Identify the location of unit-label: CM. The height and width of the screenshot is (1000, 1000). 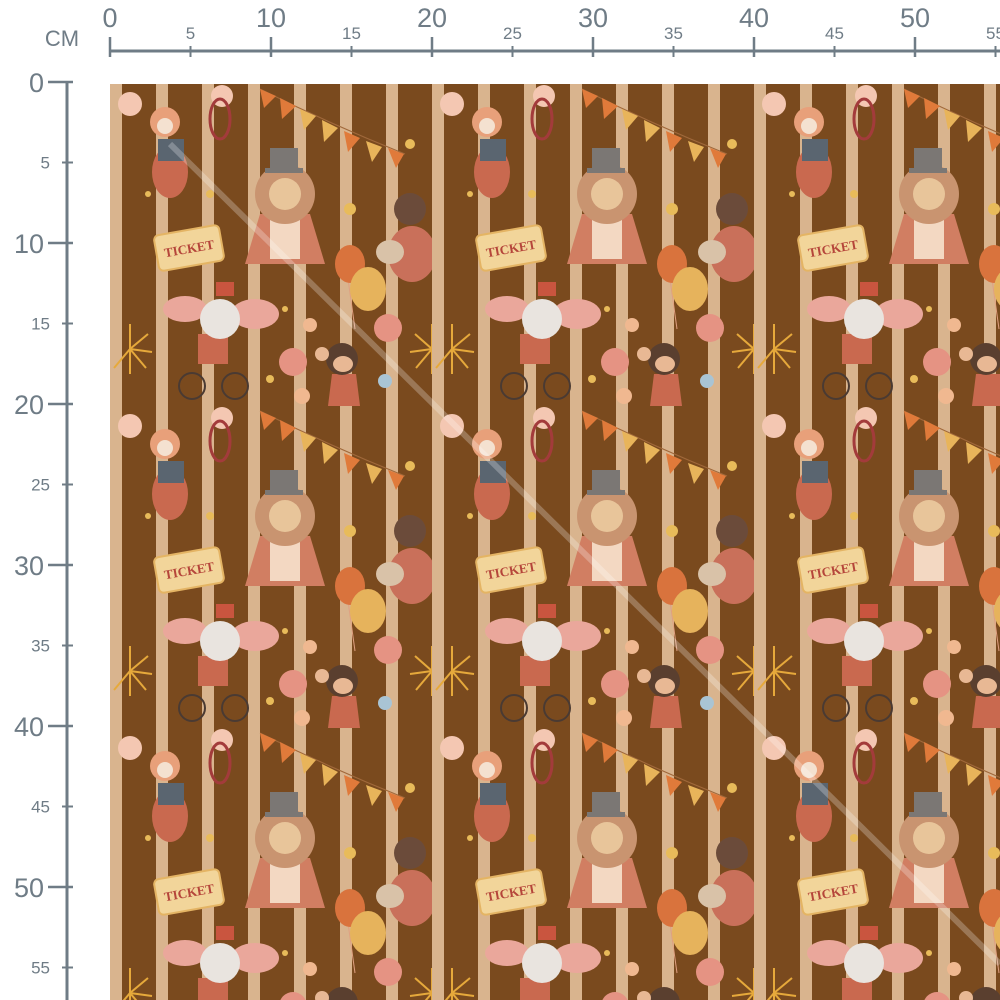
(62, 38).